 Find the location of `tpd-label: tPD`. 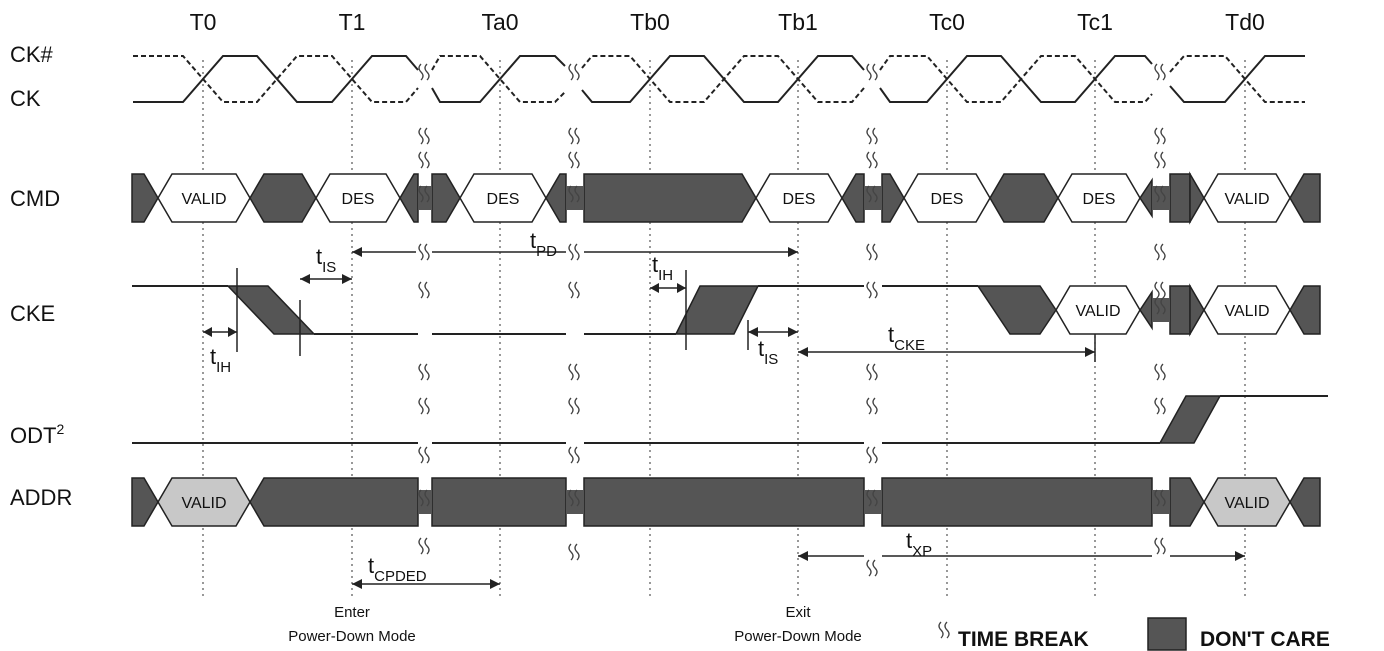

tpd-label: tPD is located at coordinates (543, 244).